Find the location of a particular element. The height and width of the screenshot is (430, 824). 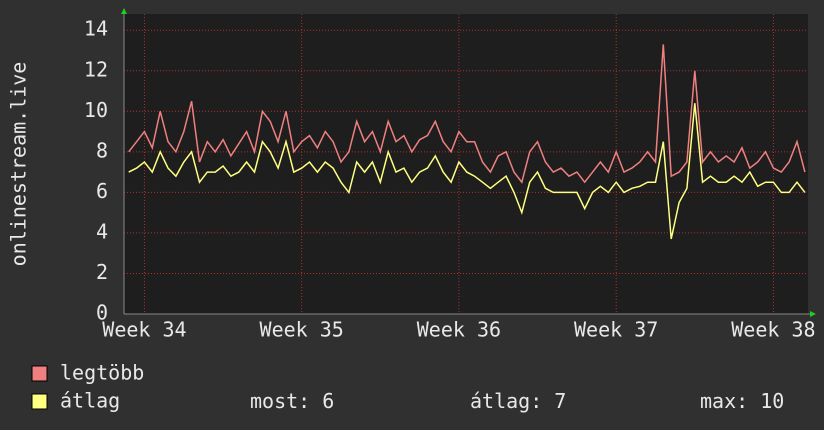

x-tick-label: Week 36 is located at coordinates (459, 330).